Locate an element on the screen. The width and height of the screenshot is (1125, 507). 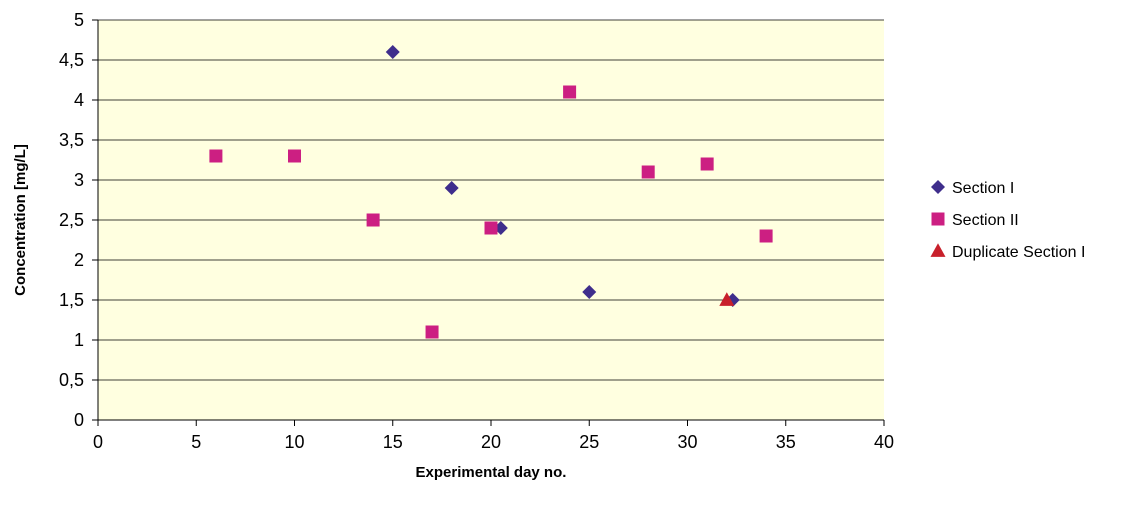
legend: Section I Section II Duplicate Section I is located at coordinates (1007, 220).